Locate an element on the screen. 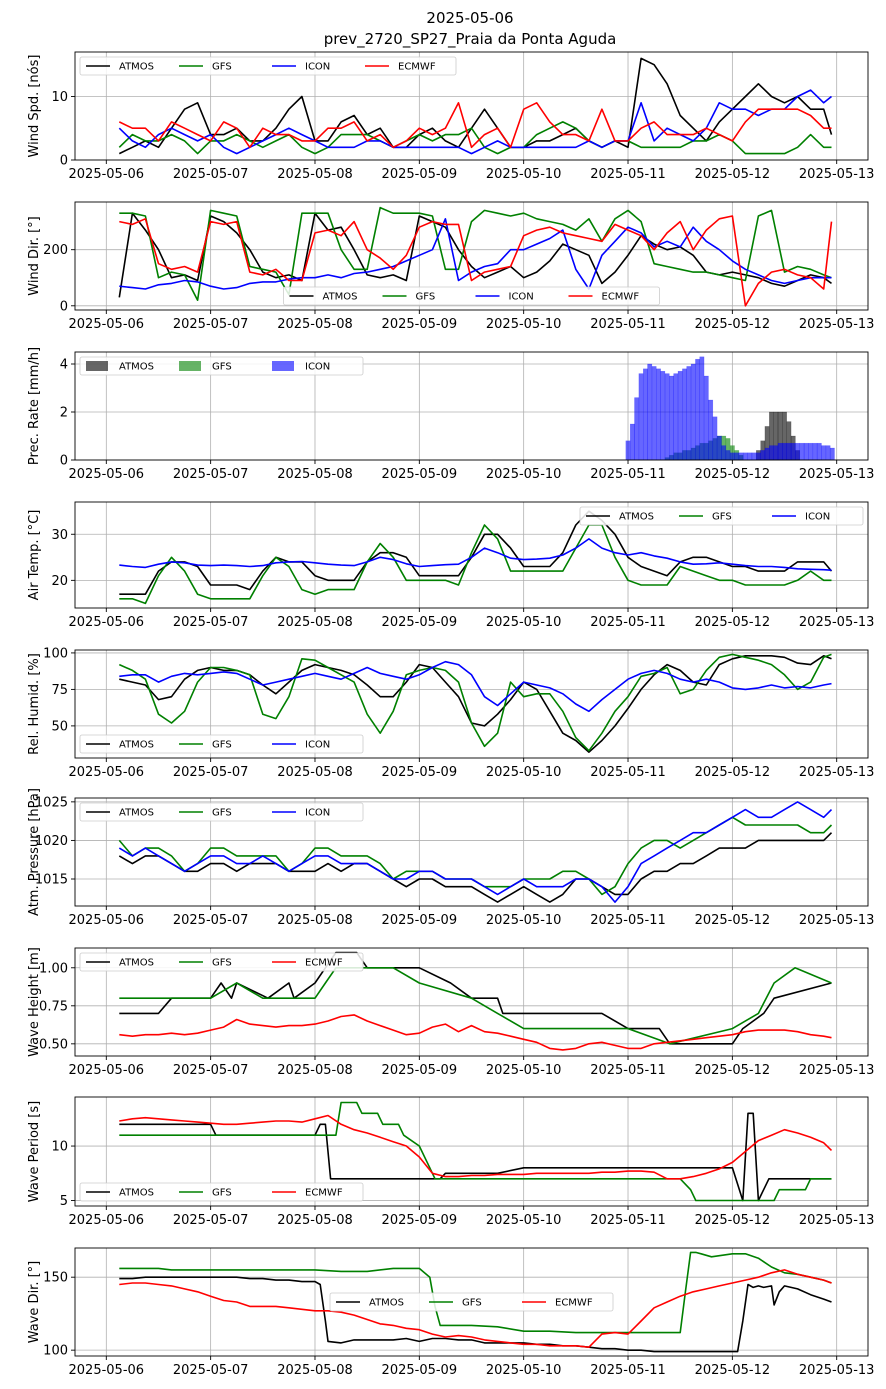  y-tick-label: 100 is located at coordinates (55, 1351).